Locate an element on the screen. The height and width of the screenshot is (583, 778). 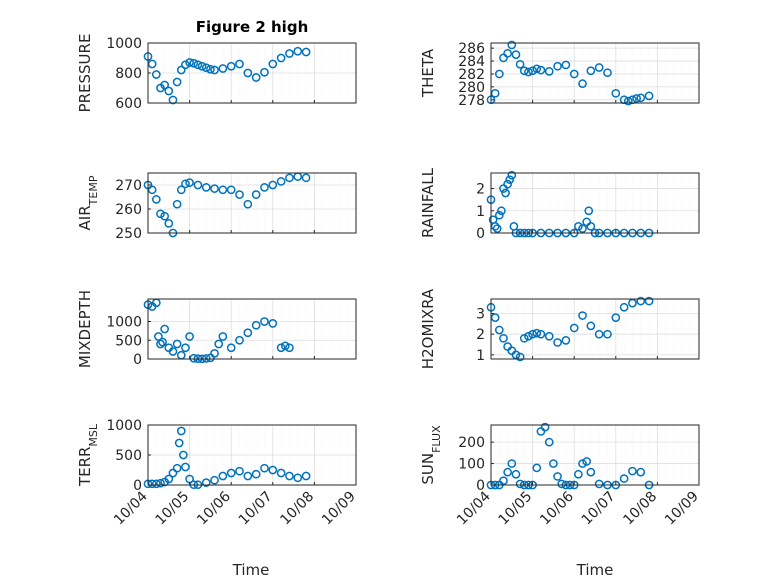
y-axis-label: TERRMSL is located at coordinates (88, 455).